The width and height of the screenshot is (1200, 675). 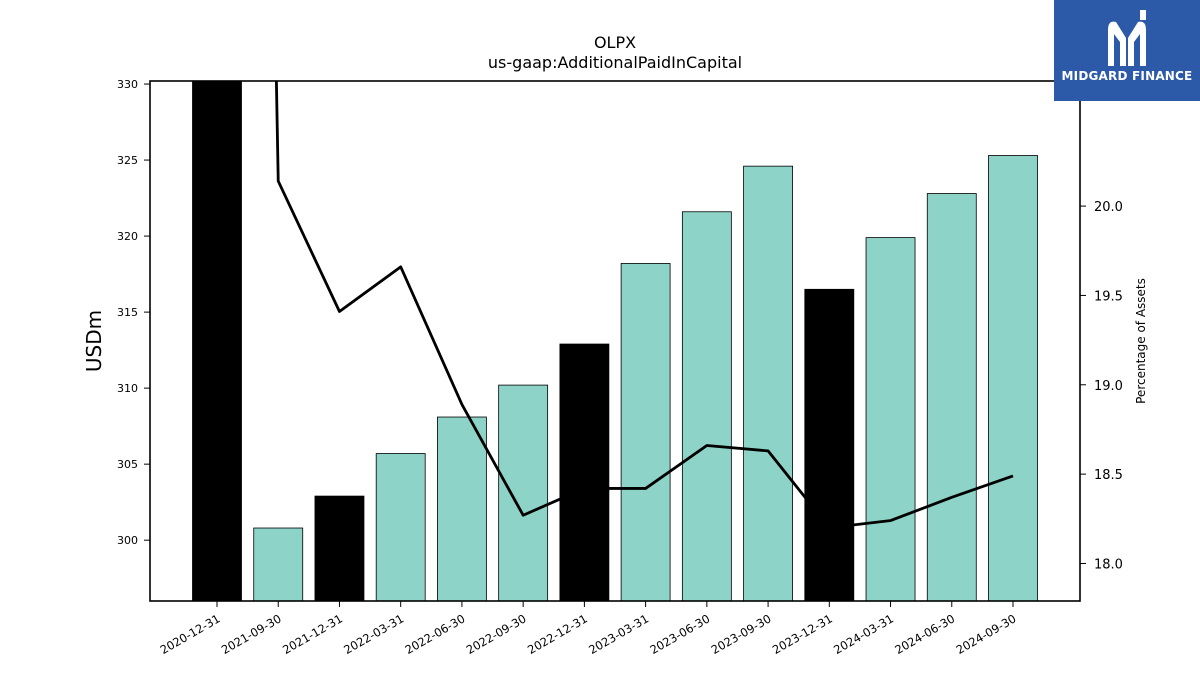 I want to click on y-axis-label: USDm, so click(x=94, y=341).